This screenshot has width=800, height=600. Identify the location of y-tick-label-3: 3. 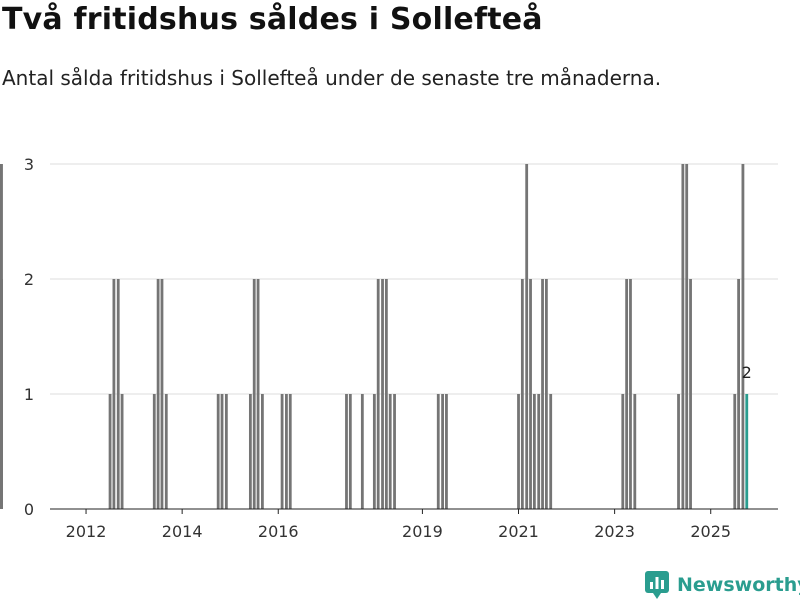
(29, 164).